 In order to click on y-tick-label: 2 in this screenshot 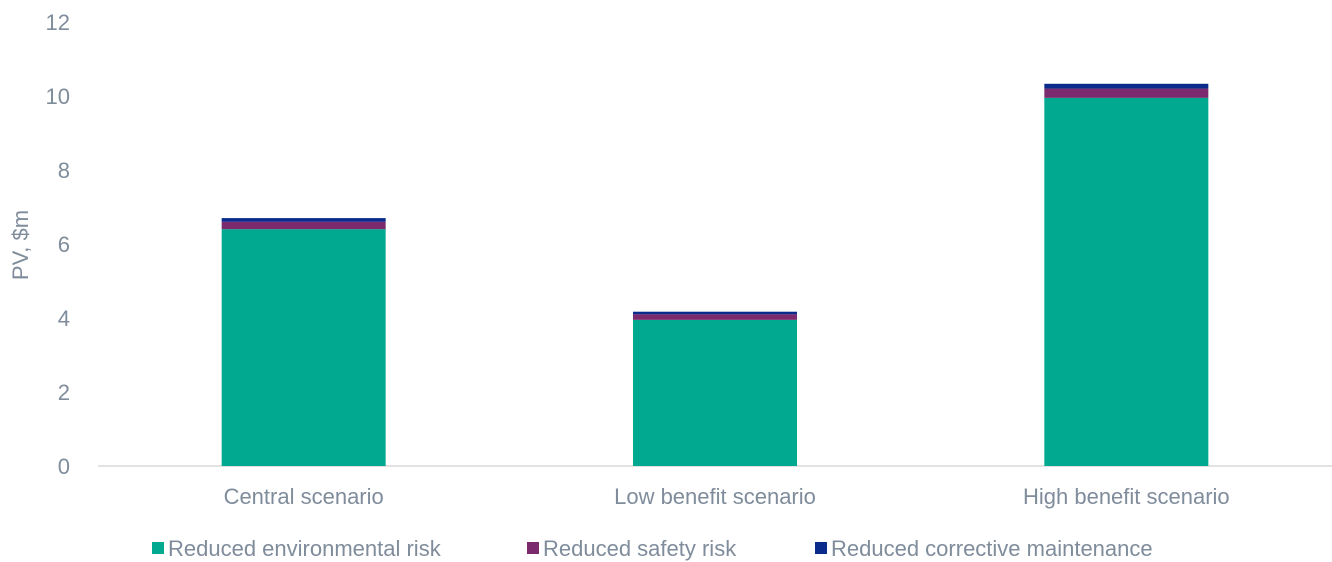, I will do `click(64, 392)`.